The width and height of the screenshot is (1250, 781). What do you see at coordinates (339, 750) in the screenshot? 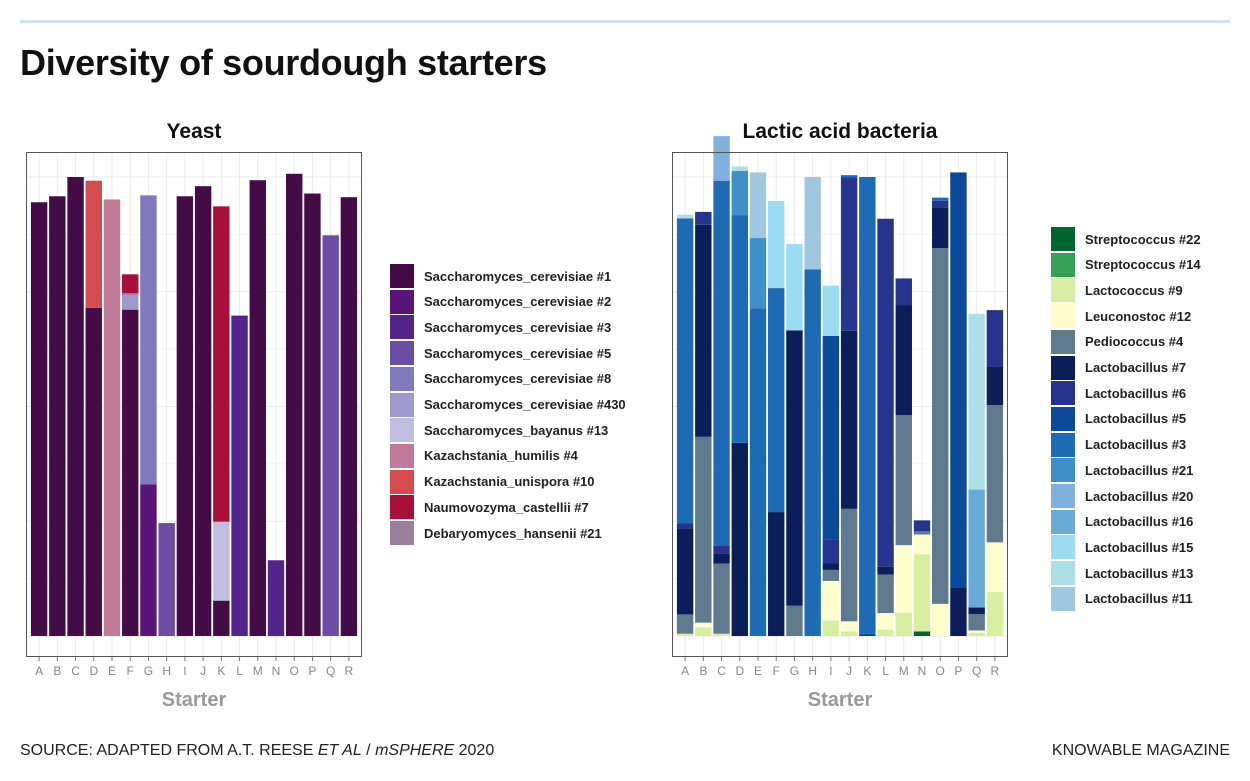
I see `source-authors: ET AL` at bounding box center [339, 750].